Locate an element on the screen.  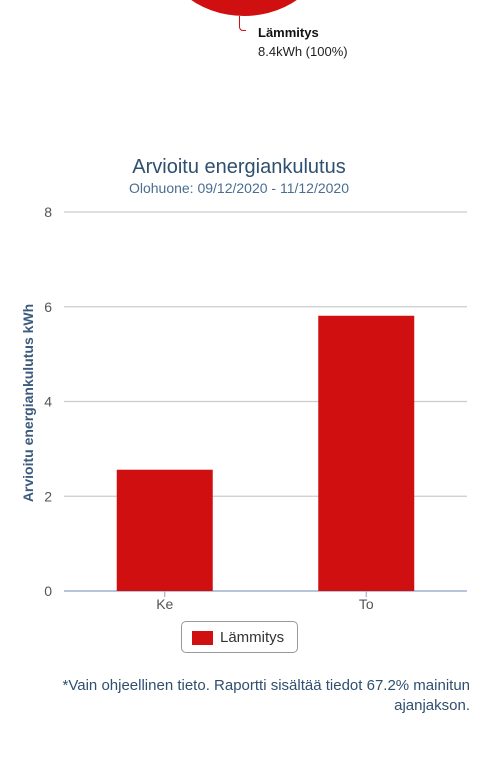
chart-title: Arvioitu energiankulutus is located at coordinates (239, 167).